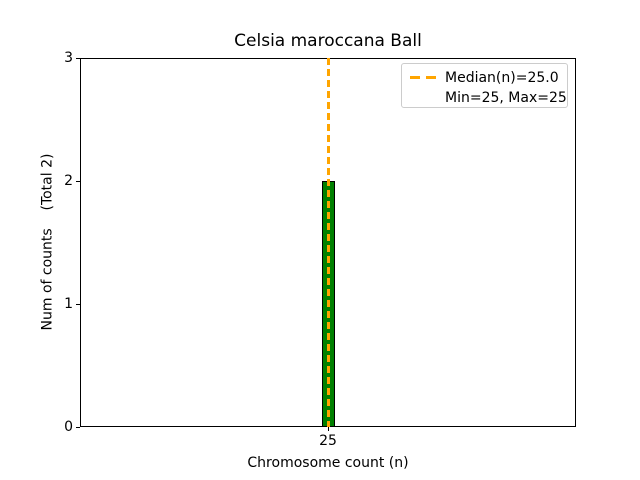 Image resolution: width=640 pixels, height=480 pixels. I want to click on x-axis-label: Chromosome count (n), so click(328, 463).